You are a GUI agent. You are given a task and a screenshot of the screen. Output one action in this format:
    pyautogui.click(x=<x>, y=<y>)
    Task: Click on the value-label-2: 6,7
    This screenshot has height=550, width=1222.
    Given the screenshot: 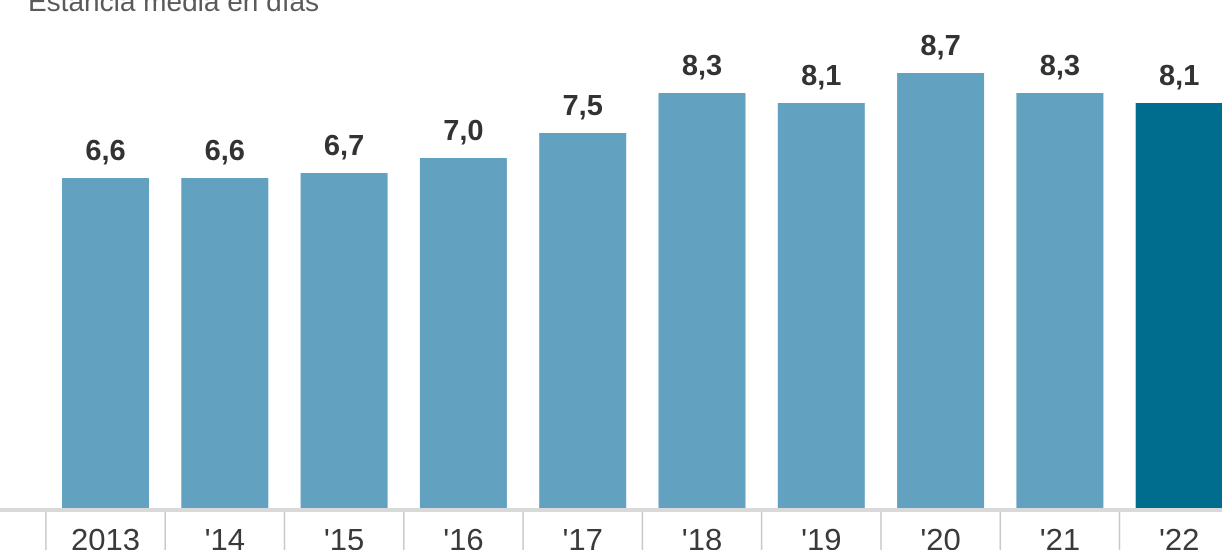 What is the action you would take?
    pyautogui.click(x=344, y=146)
    